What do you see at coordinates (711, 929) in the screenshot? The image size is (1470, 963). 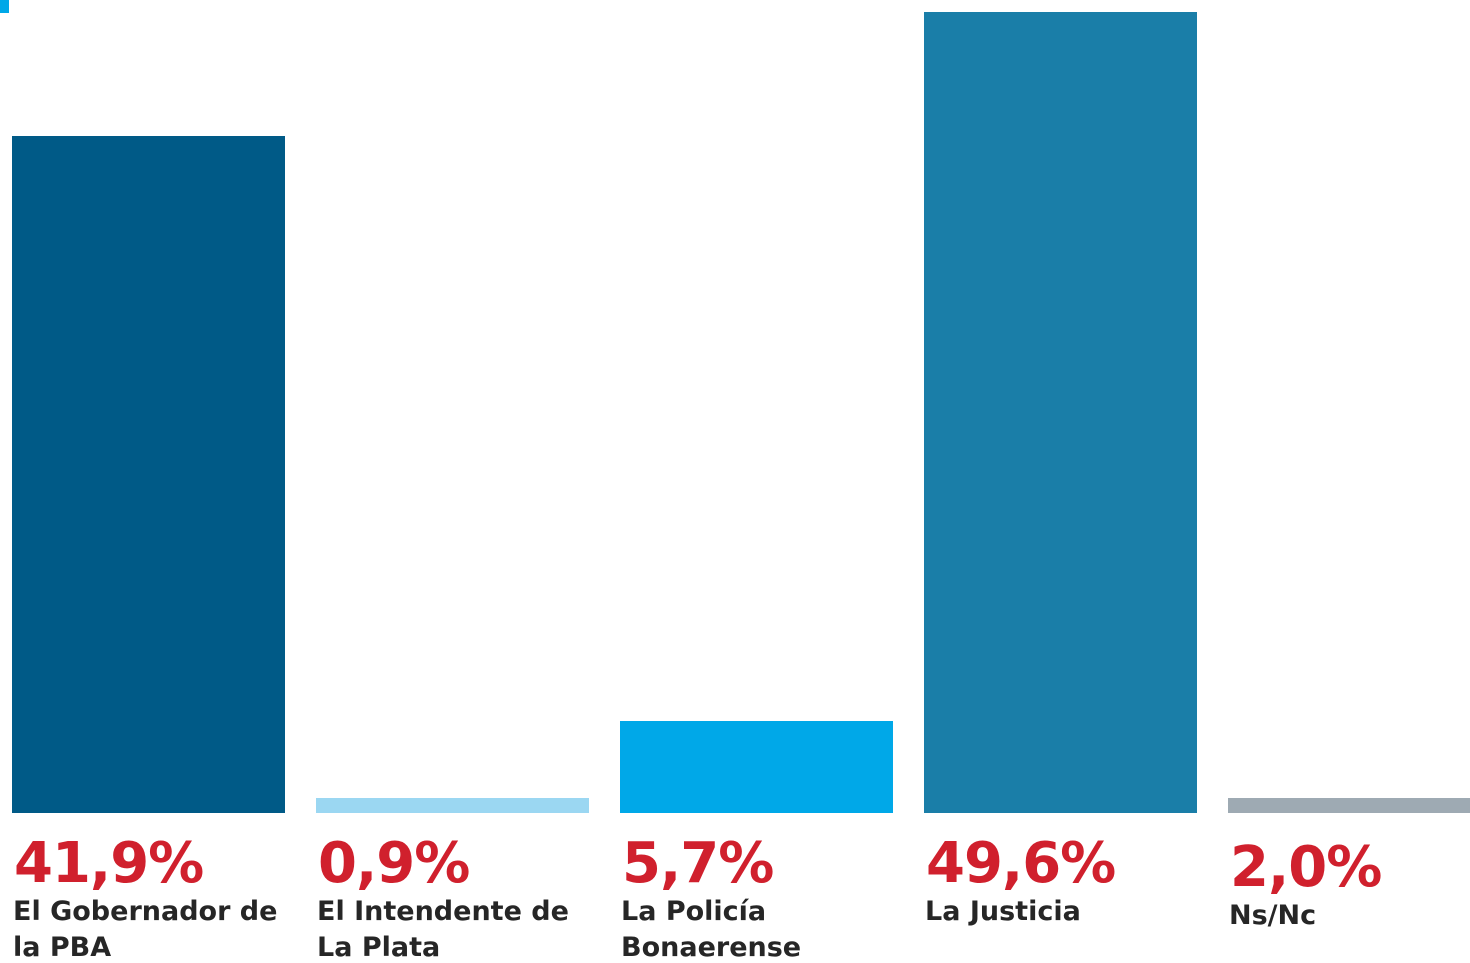 I see `category-label: La Policía Bonaerense` at bounding box center [711, 929].